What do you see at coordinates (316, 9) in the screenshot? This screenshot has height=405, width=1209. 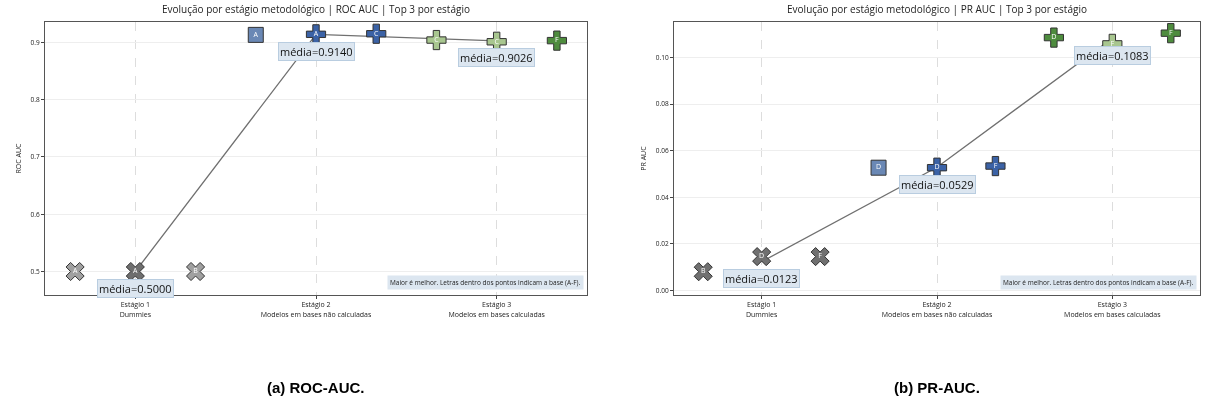 I see `chart-title: Evolução por estágio metodológico | ROC AUC | Top 3 por estágio` at bounding box center [316, 9].